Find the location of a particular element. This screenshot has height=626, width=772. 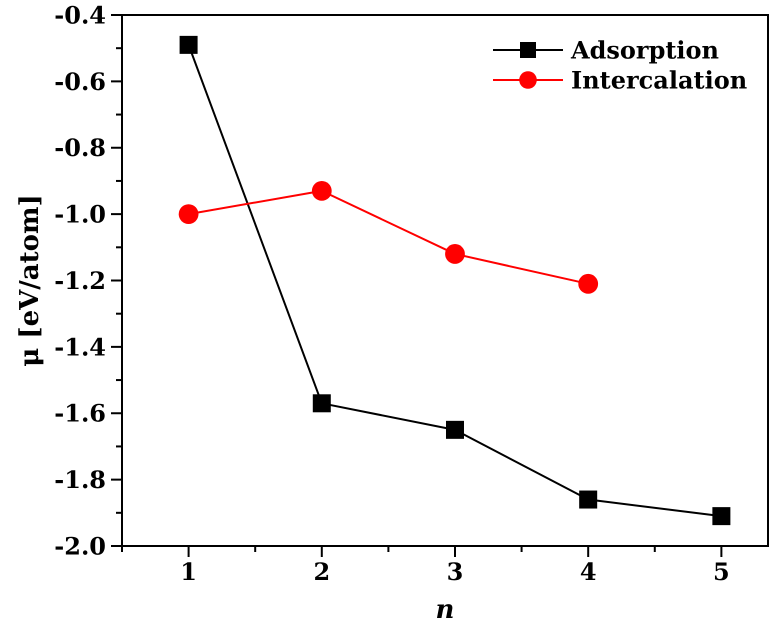

y-tick-label: -0.8 is located at coordinates (80, 147).